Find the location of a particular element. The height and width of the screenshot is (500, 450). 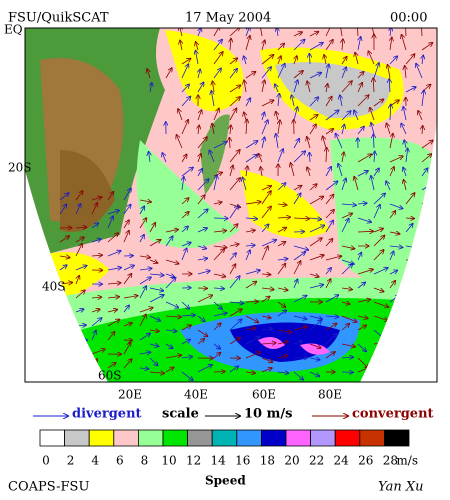

colorbar-swatch is located at coordinates (249, 438).